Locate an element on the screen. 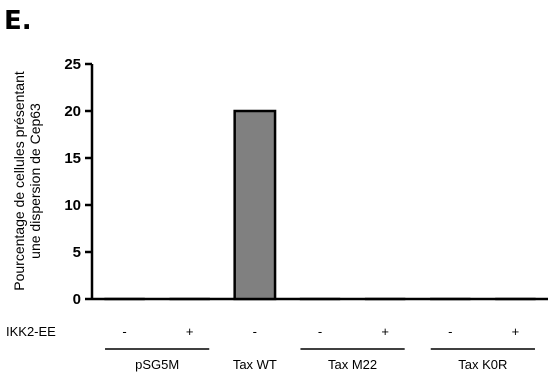  group-label: Tax WT is located at coordinates (255, 364).